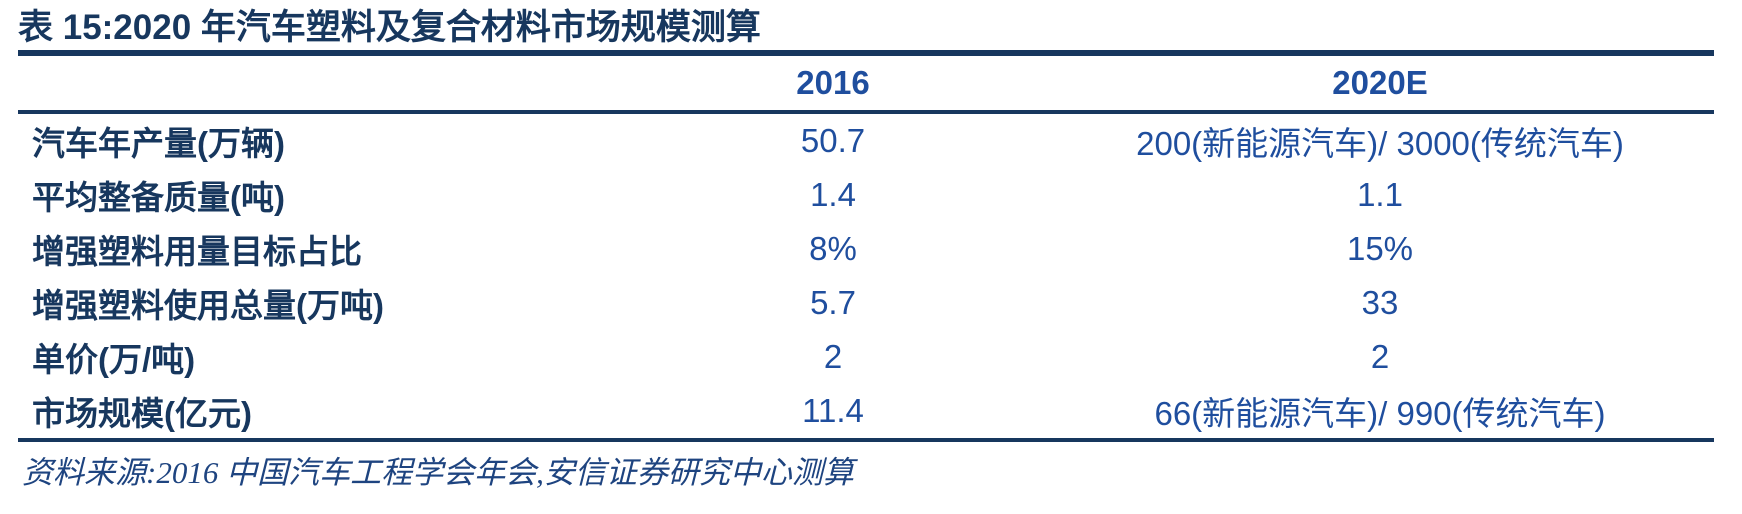 Image resolution: width=1742 pixels, height=514 pixels. I want to click on row-value-2016: 8%, so click(833, 248).